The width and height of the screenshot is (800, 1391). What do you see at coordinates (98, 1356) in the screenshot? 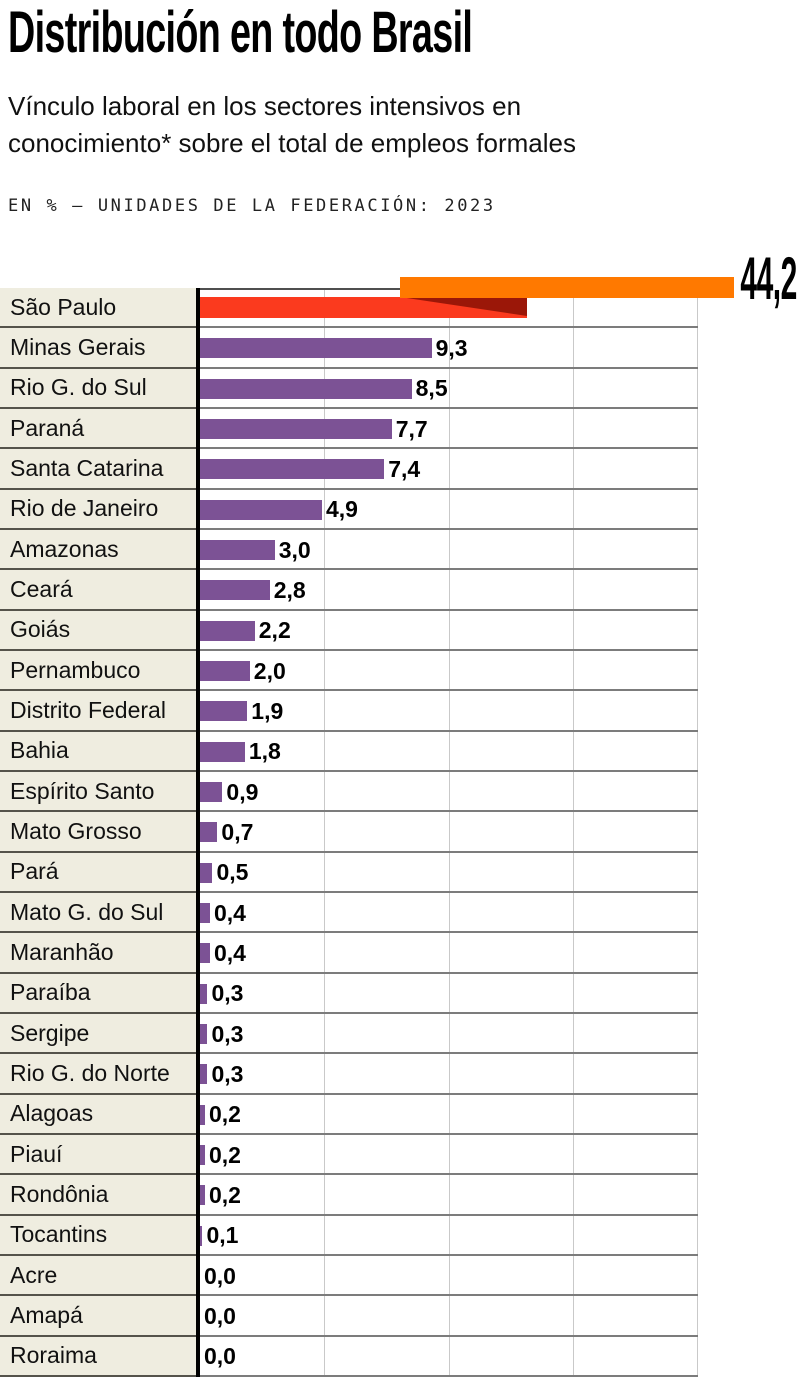
I see `row-label: Roraima` at bounding box center [98, 1356].